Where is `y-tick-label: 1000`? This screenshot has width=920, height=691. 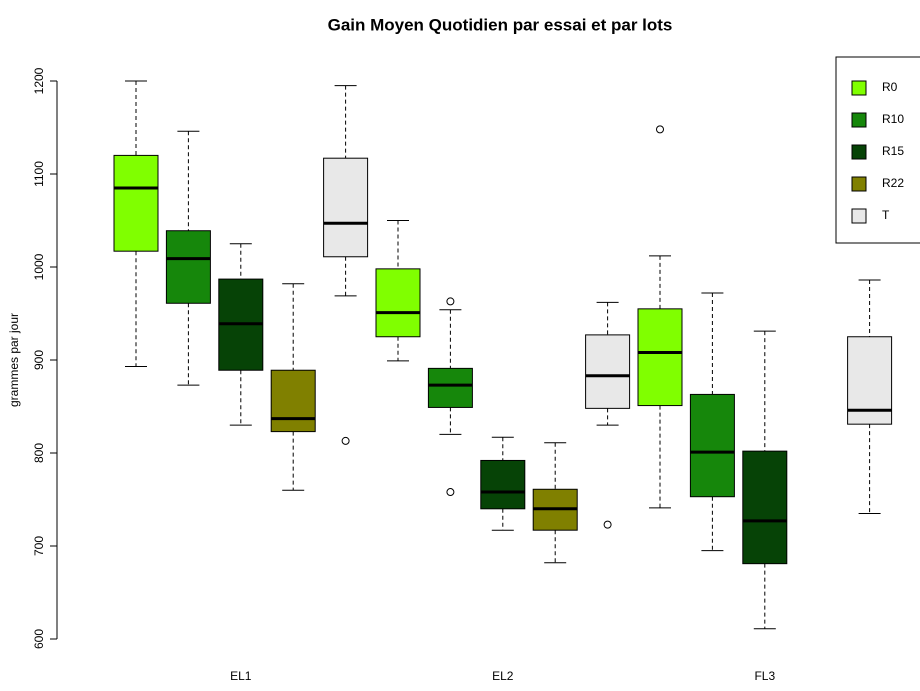
y-tick-label: 1000 is located at coordinates (39, 266).